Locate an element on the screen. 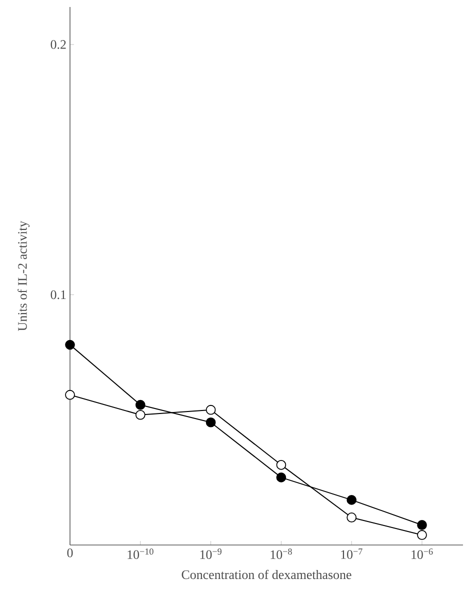 The image size is (470, 594). x-tick-label: 10$^{−7}$ is located at coordinates (351, 553).